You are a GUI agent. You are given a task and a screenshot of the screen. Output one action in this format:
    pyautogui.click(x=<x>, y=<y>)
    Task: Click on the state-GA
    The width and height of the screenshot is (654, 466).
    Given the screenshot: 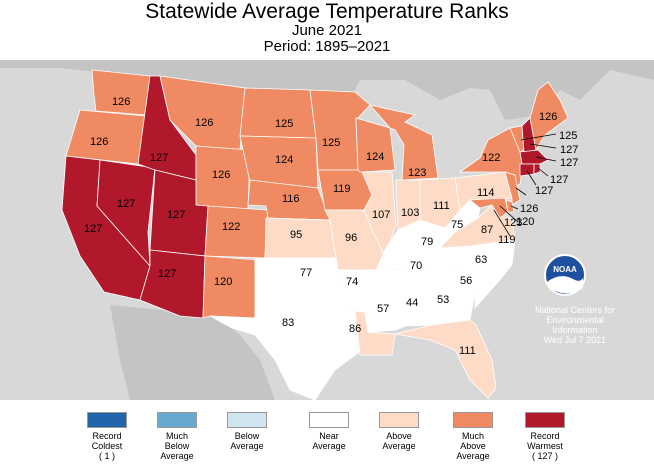 What is the action you would take?
    pyautogui.click(x=450, y=295)
    